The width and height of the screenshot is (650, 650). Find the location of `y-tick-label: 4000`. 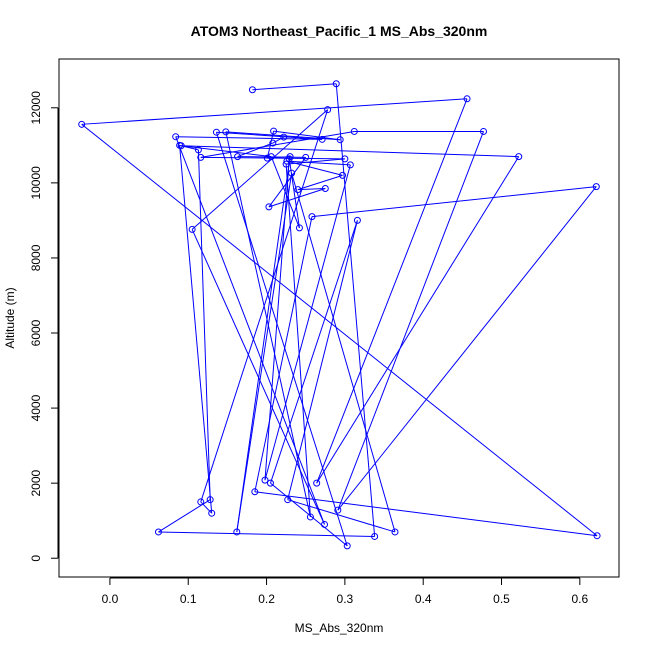

y-tick-label: 4000 is located at coordinates (36, 407).